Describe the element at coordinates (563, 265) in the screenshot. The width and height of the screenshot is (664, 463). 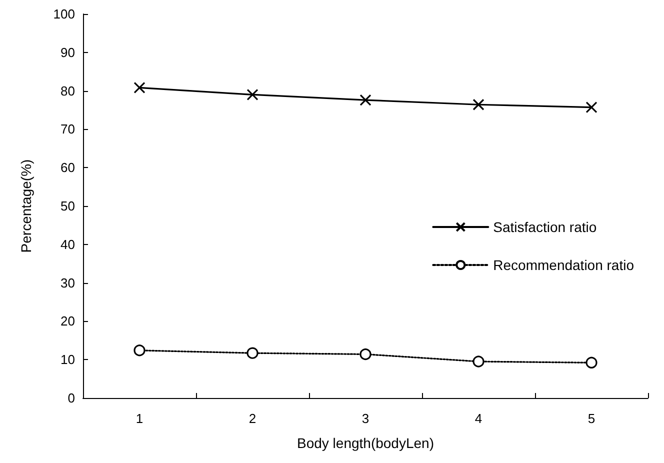
I see `legend-label: Recommendation ratio` at that location.